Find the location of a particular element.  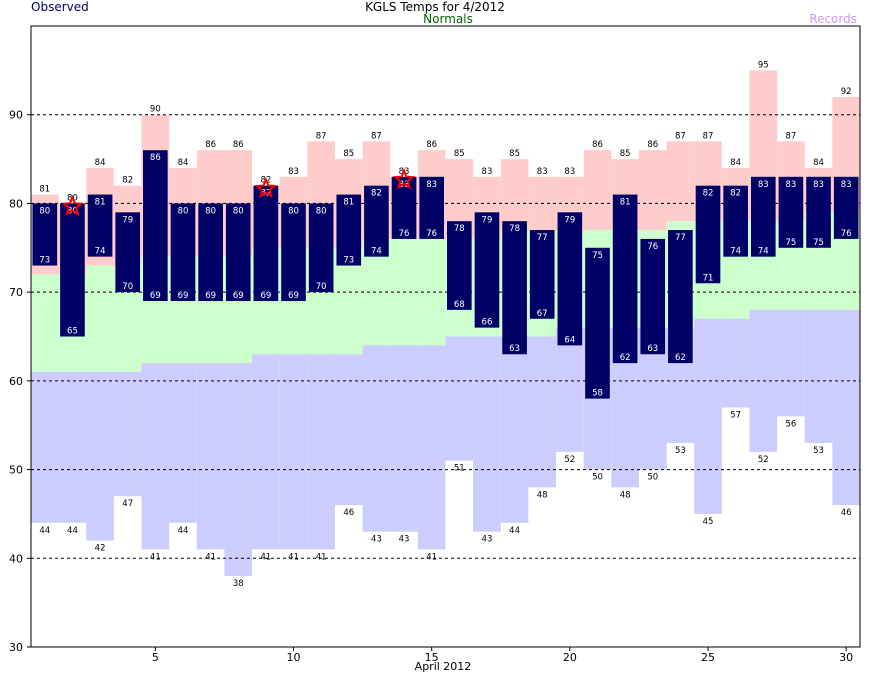

observed-low-label-day-10: 69 is located at coordinates (293, 296).